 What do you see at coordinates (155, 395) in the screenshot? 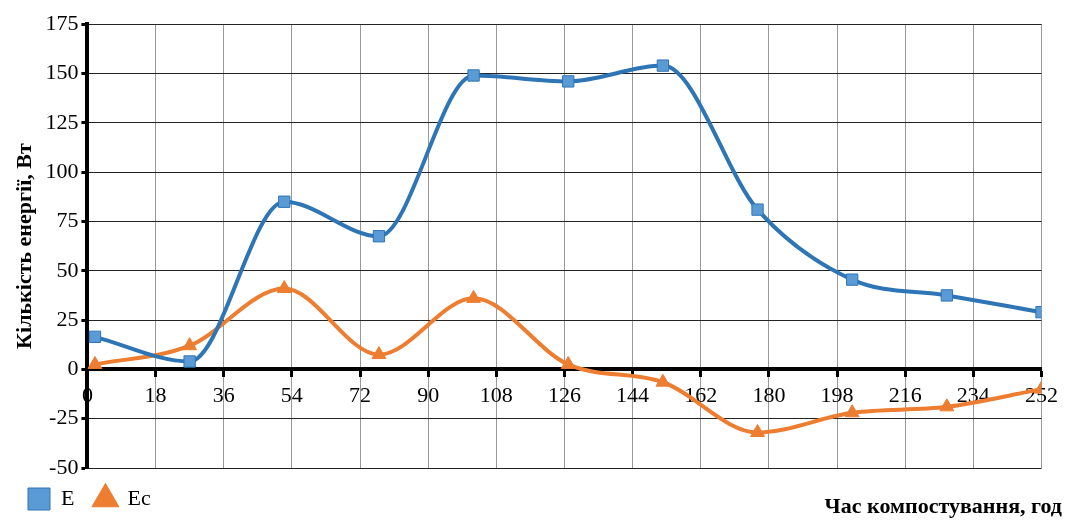
I see `x-tick-label: 18` at bounding box center [155, 395].